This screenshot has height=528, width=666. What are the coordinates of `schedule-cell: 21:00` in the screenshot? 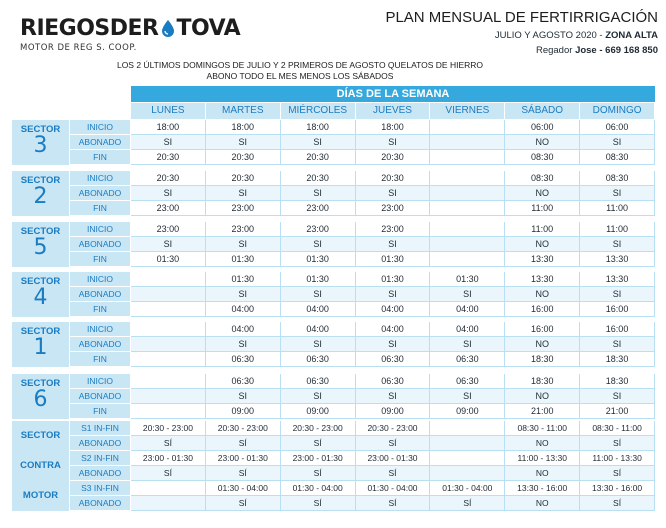 It's located at (617, 411).